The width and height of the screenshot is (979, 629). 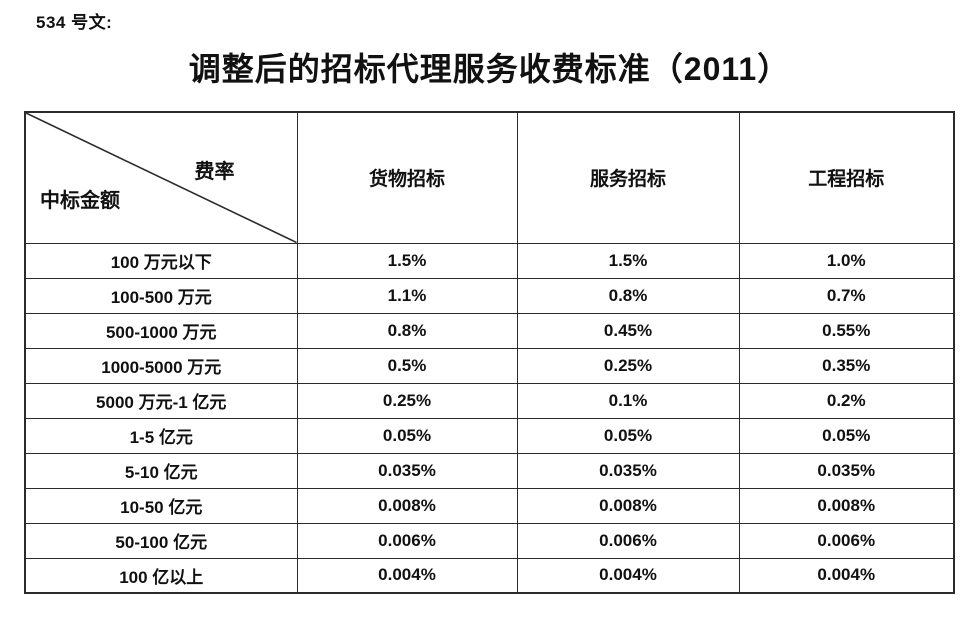 I want to click on table-row: 500-1000 万元 0.8% 0.45% 0.55%, so click(x=489, y=330).